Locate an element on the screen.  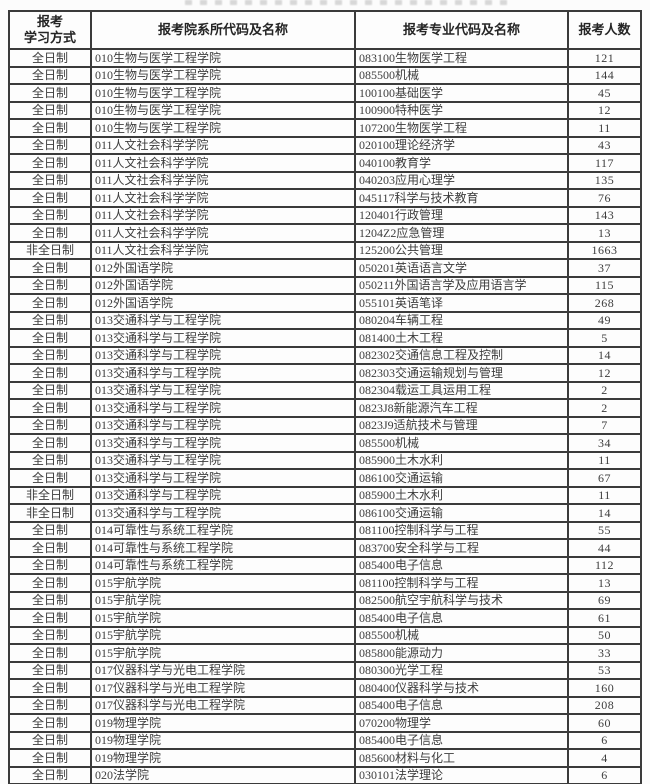
table-row: 全日制 013交通科学与工程学院 0823J9适航技术与管理 7 is located at coordinates (325, 425).